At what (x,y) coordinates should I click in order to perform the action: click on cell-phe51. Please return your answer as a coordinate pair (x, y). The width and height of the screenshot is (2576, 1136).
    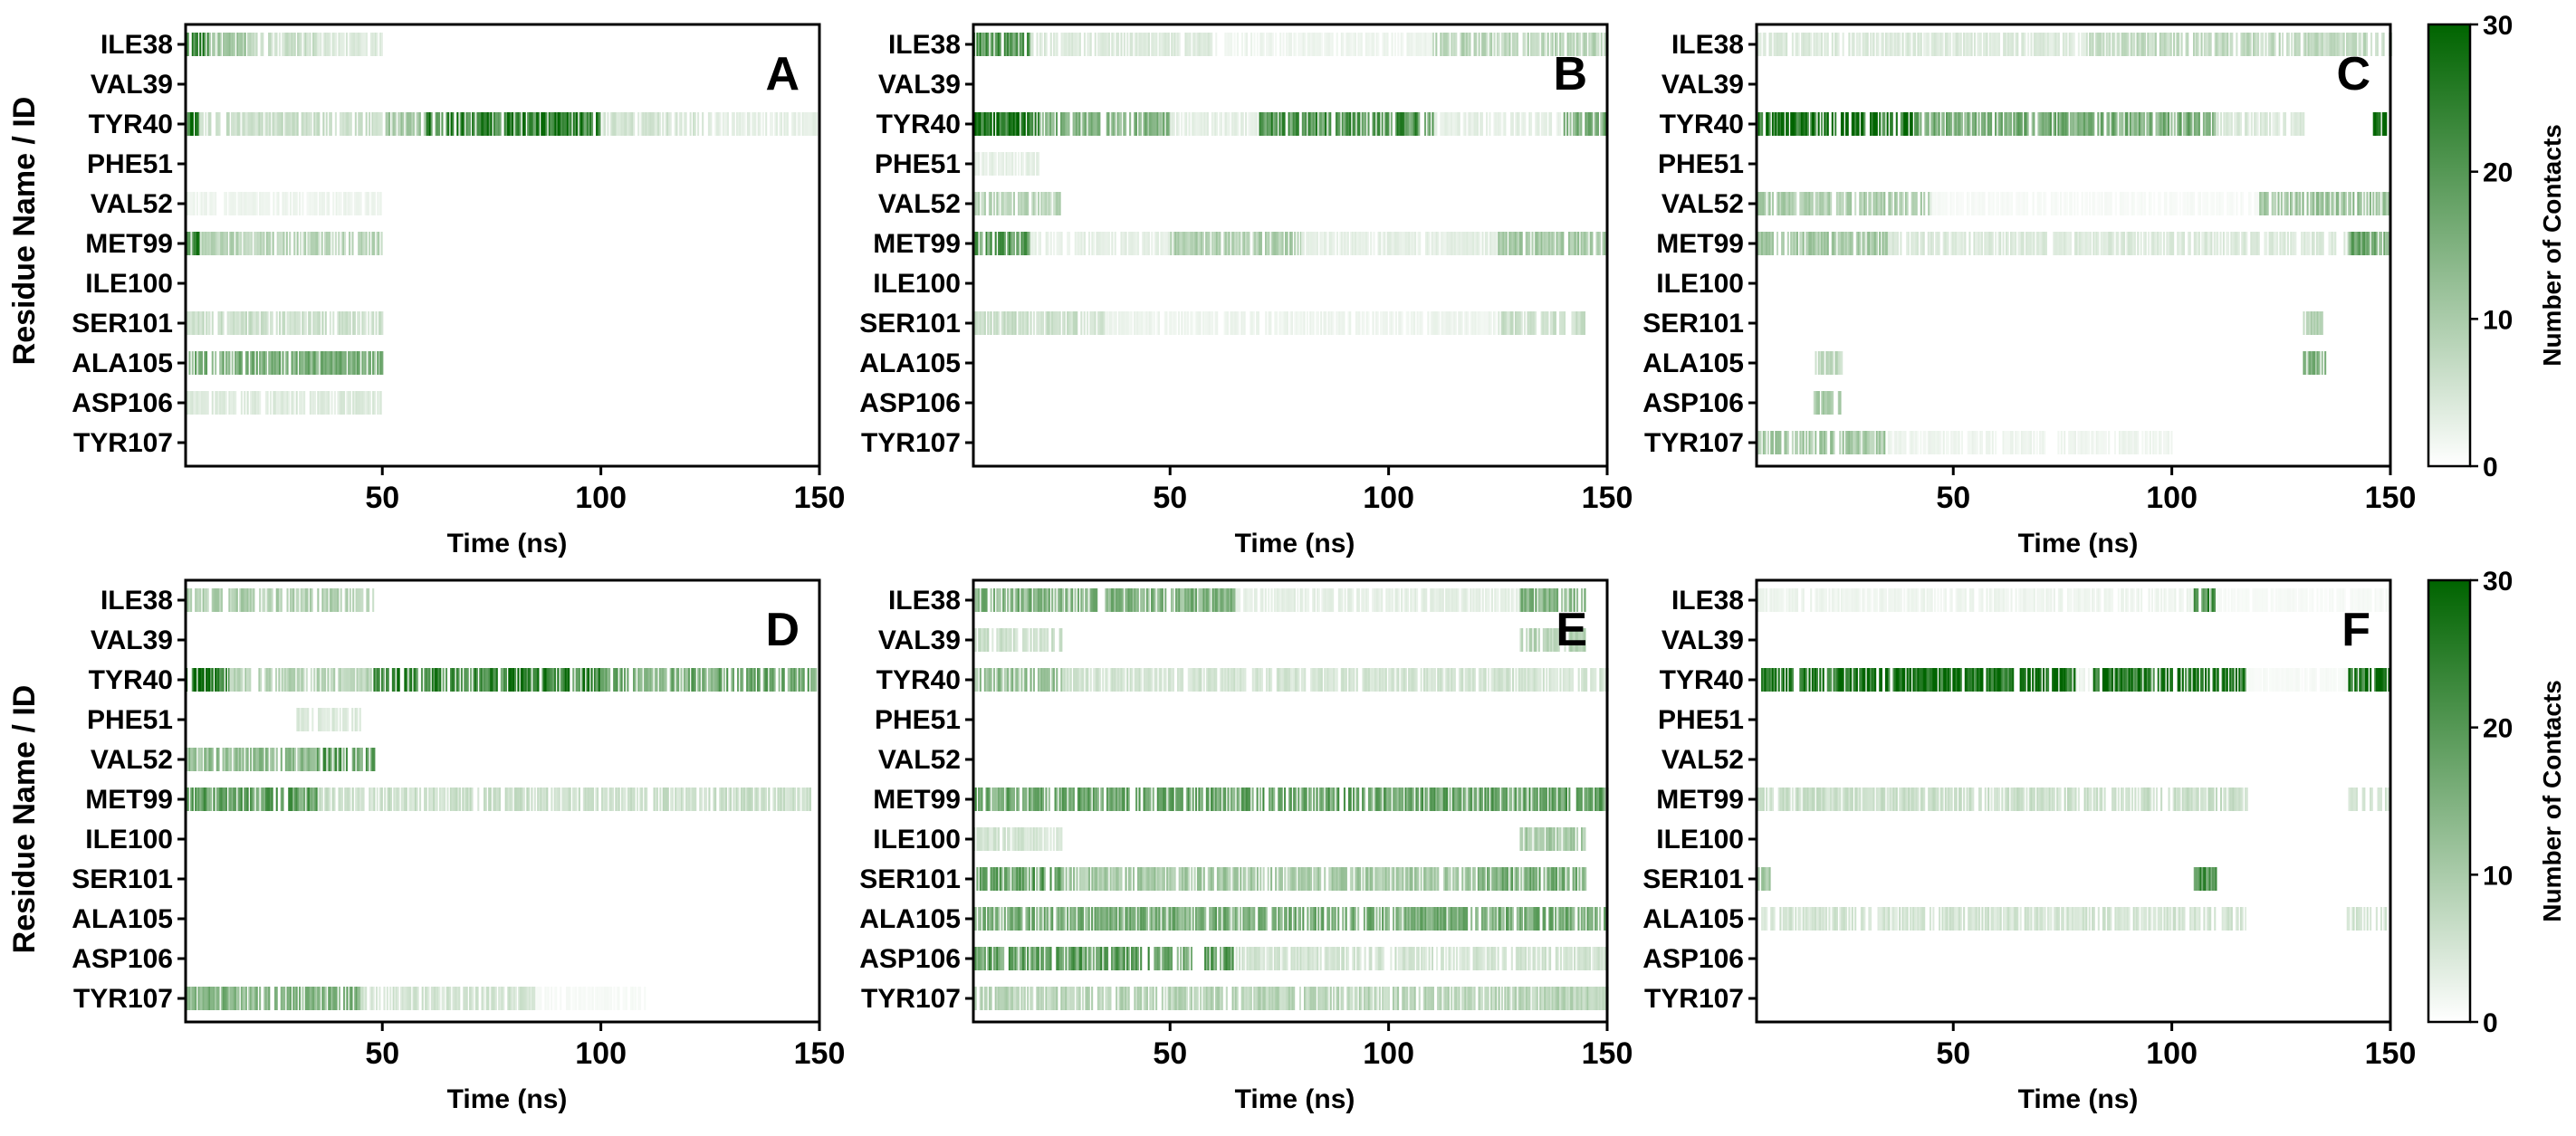
    Looking at the image, I should click on (1012, 164).